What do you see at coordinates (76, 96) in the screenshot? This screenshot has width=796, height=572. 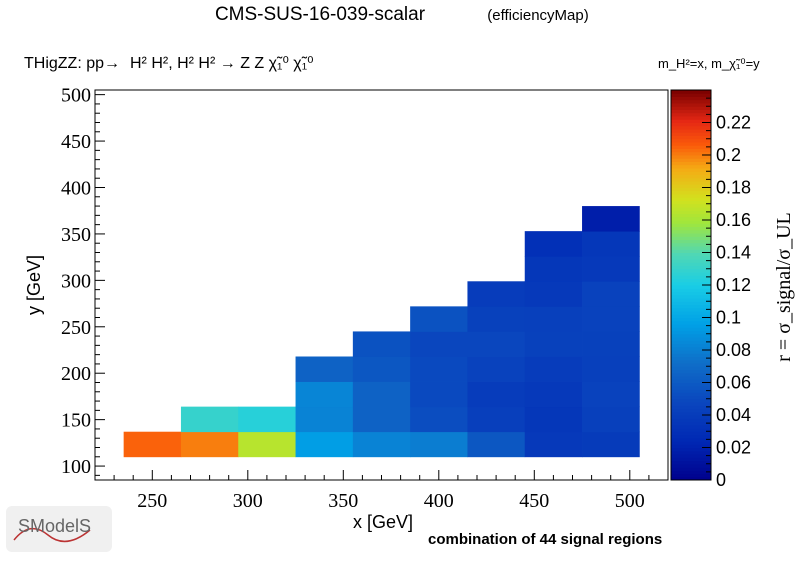 I see `y-tick-label: 500` at bounding box center [76, 96].